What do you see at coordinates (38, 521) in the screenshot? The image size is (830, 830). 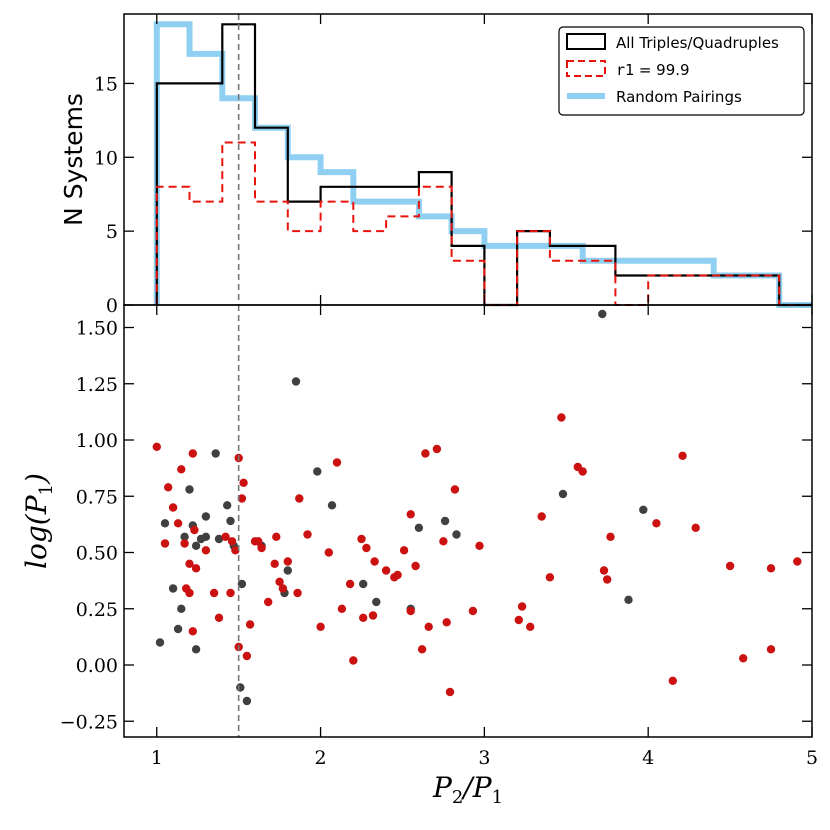 I see `scatter-y-axis-label: log(P1)` at bounding box center [38, 521].